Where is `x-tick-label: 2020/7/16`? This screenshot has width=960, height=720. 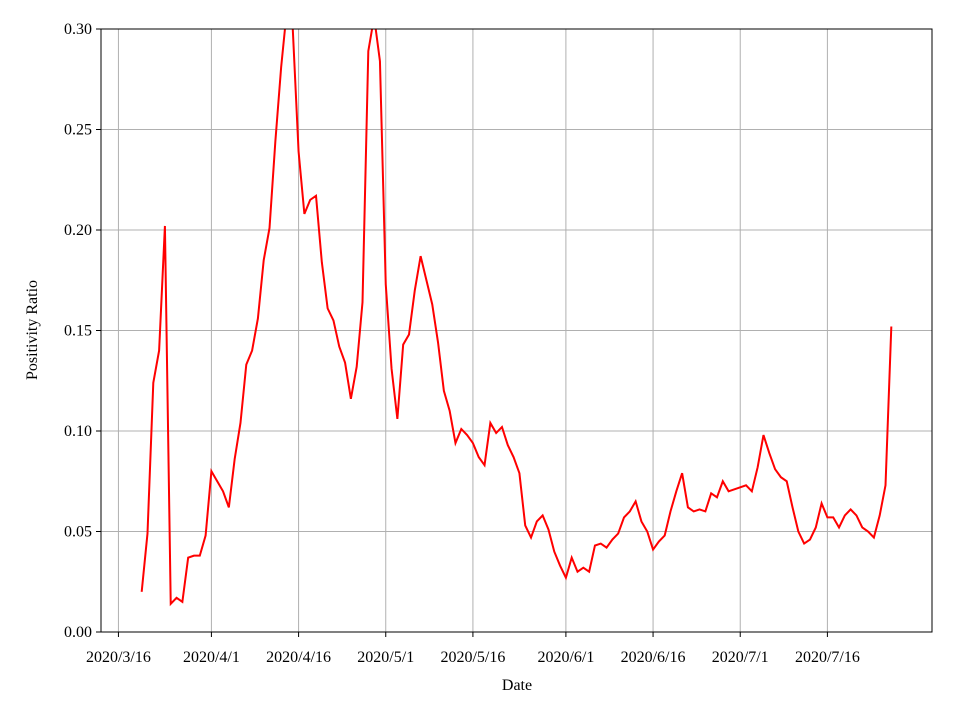 x-tick-label: 2020/7/16 is located at coordinates (827, 657).